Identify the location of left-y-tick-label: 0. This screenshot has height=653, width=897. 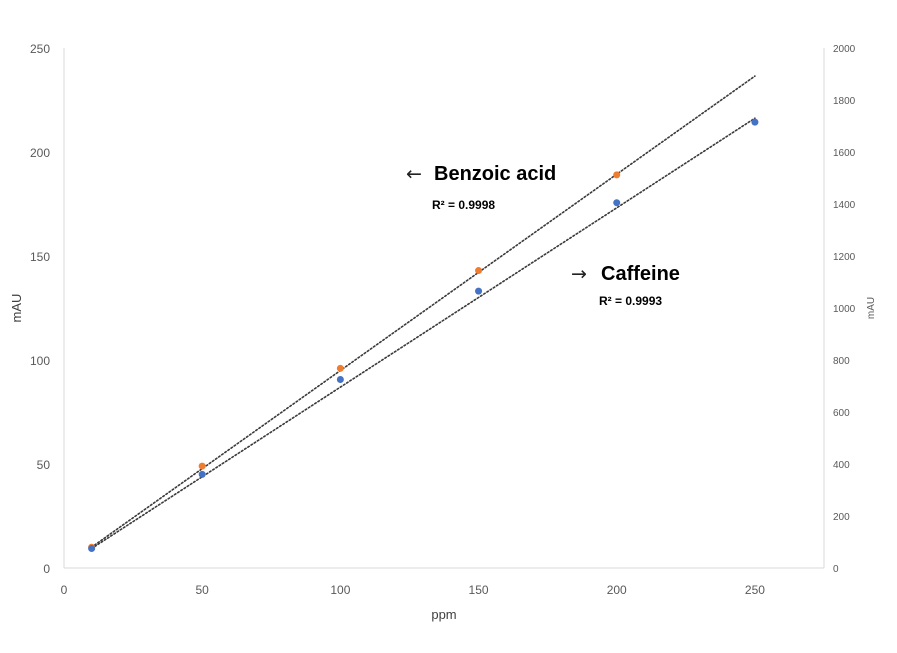
(46, 569).